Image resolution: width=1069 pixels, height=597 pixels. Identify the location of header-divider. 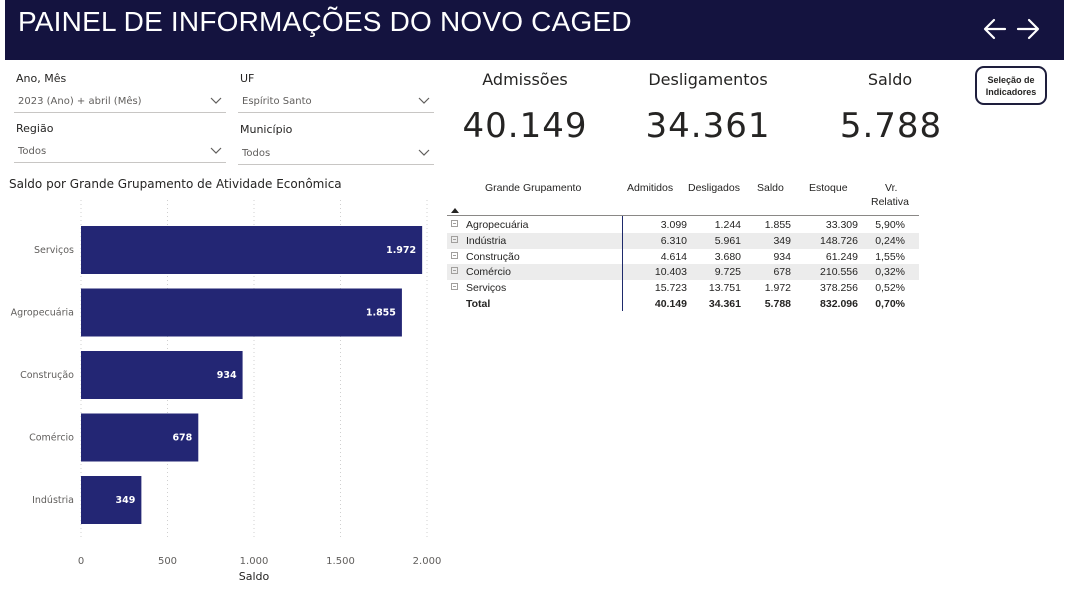
(683, 215).